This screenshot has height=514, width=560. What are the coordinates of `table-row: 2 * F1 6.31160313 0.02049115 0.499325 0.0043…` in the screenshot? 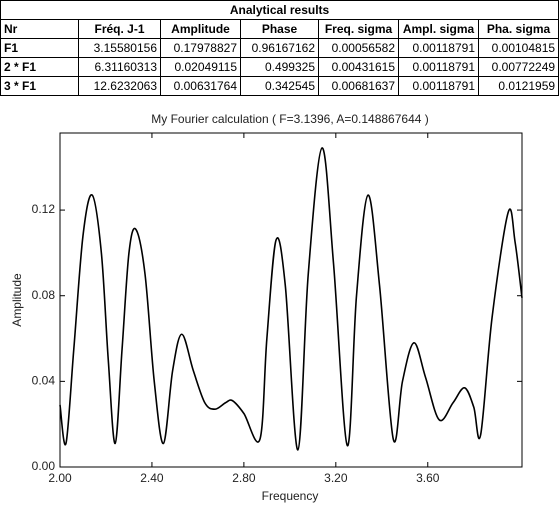 It's located at (280, 67).